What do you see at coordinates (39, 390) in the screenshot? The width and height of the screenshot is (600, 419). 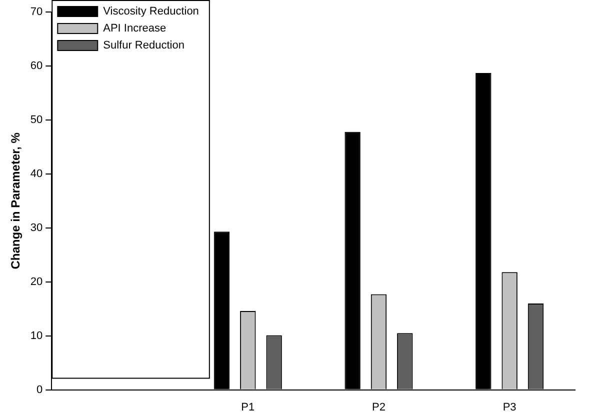 I see `y-tick-label: 0` at bounding box center [39, 390].